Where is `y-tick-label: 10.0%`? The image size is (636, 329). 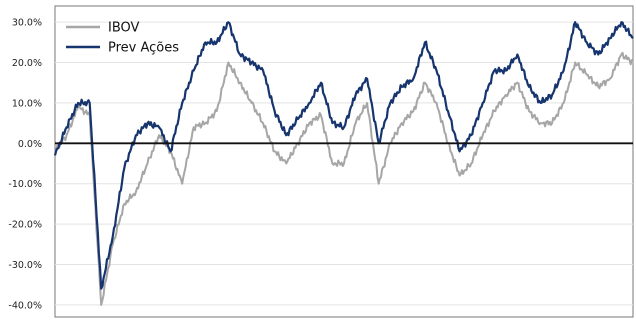
y-tick-label: 10.0% is located at coordinates (27, 103).